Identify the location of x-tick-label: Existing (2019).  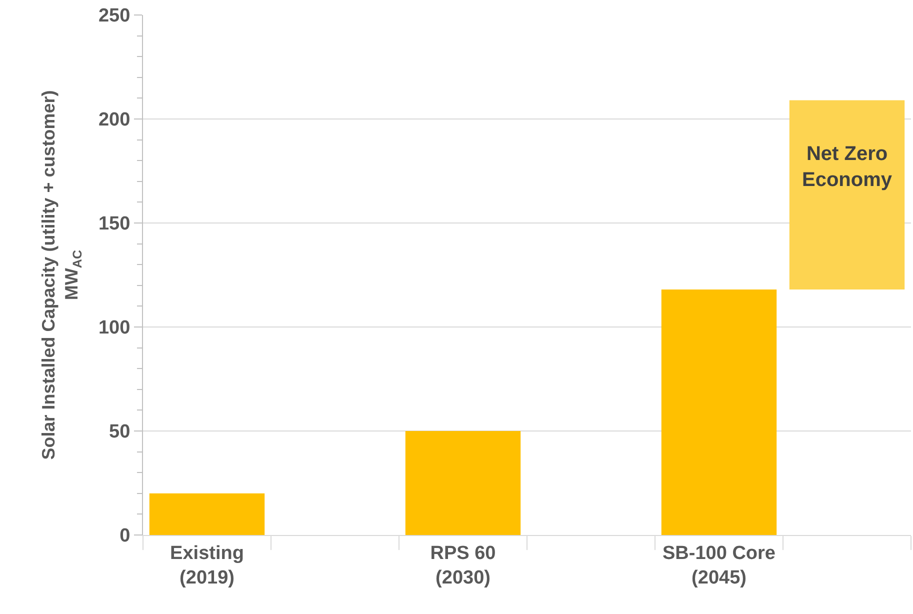
(207, 565).